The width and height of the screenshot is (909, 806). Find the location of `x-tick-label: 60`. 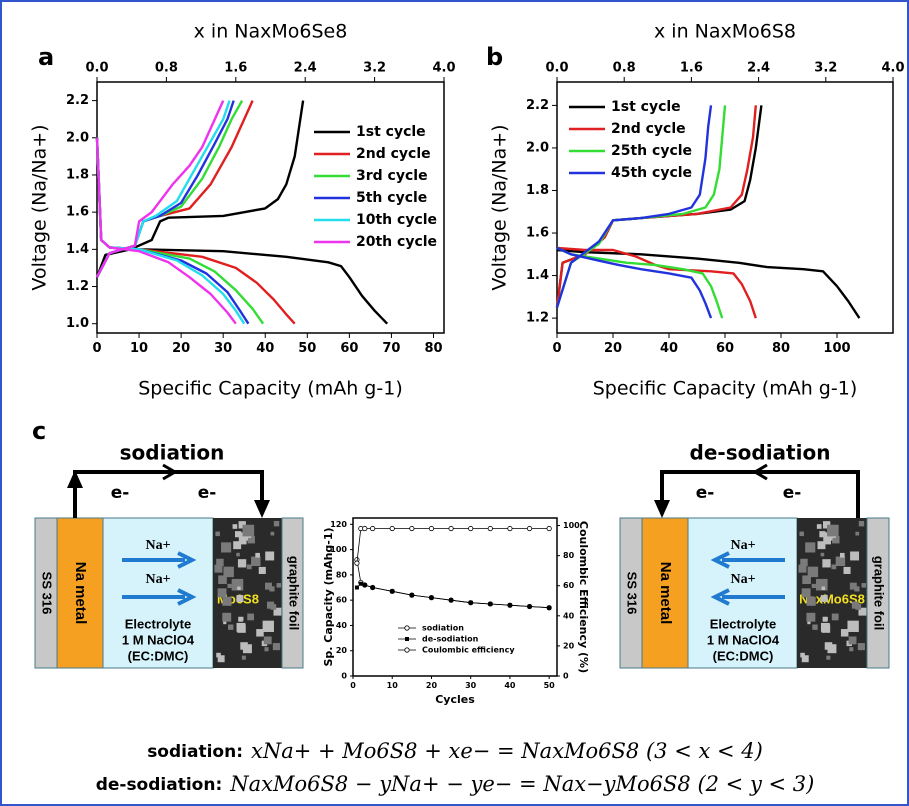

x-tick-label: 60 is located at coordinates (725, 348).